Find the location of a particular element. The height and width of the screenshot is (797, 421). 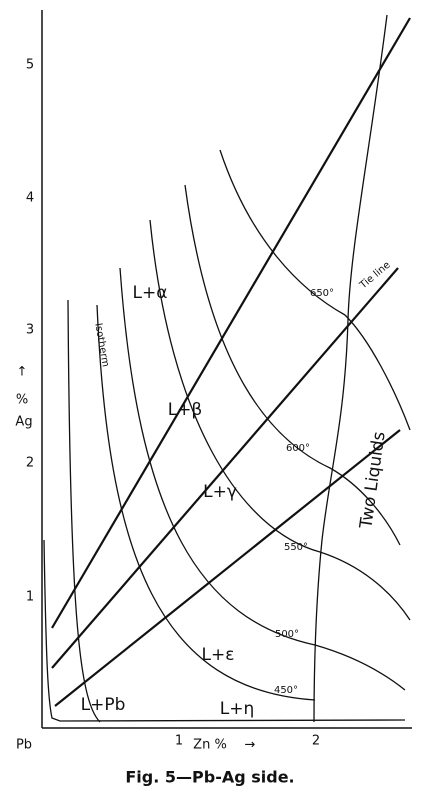

isotherm-label: 600° is located at coordinates (298, 448).